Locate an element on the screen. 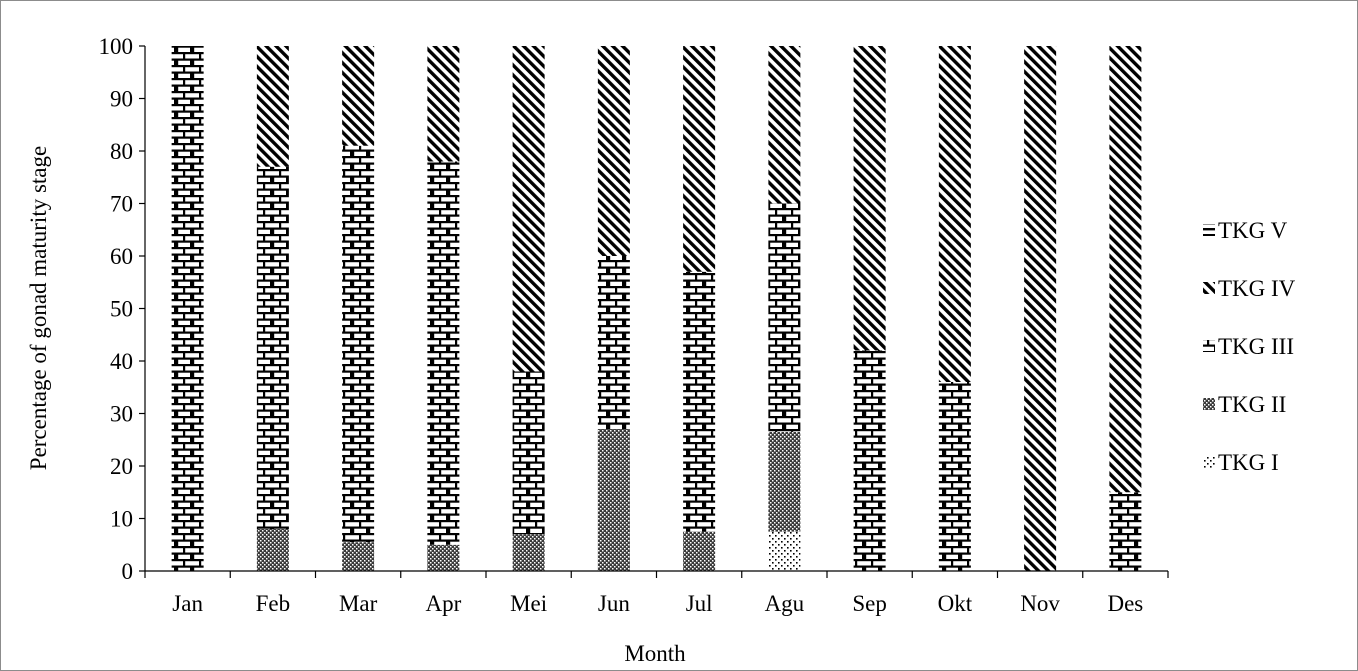 This screenshot has width=1358, height=671. x-tick-label: Feb is located at coordinates (273, 603).